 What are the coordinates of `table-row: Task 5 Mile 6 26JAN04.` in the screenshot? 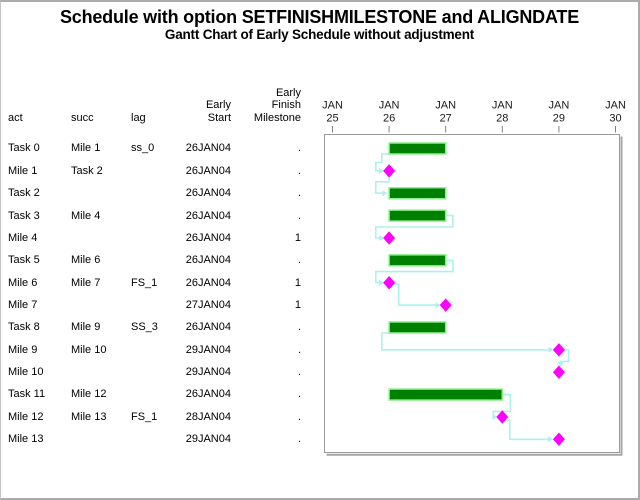 It's located at (154, 260).